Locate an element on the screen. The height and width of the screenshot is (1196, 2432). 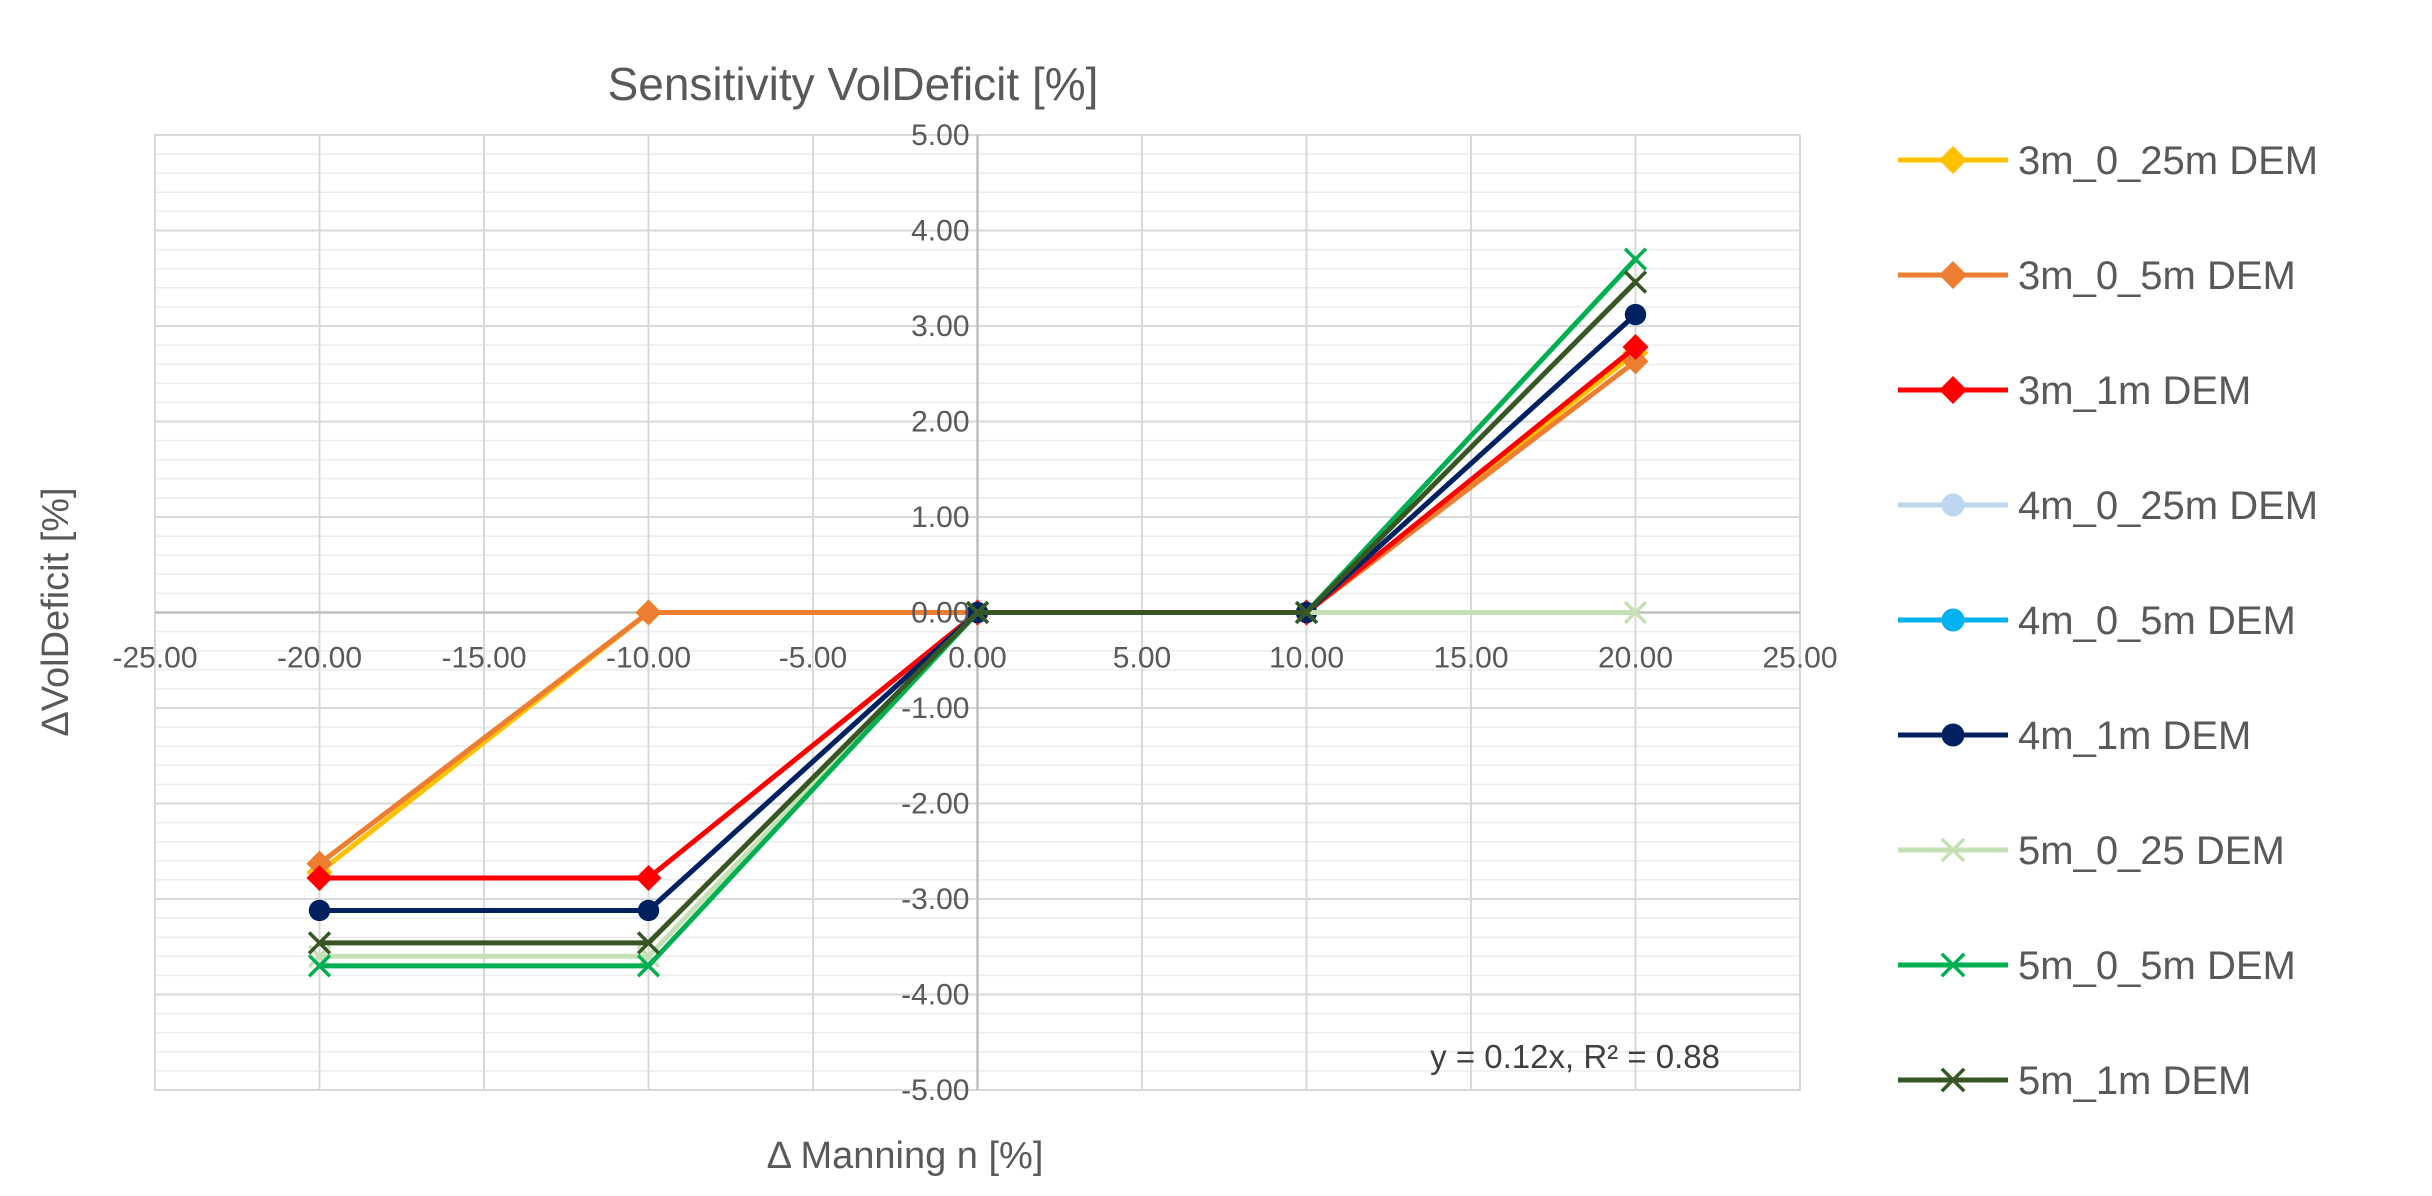
x-tick-label: 25.00 is located at coordinates (1799, 658).